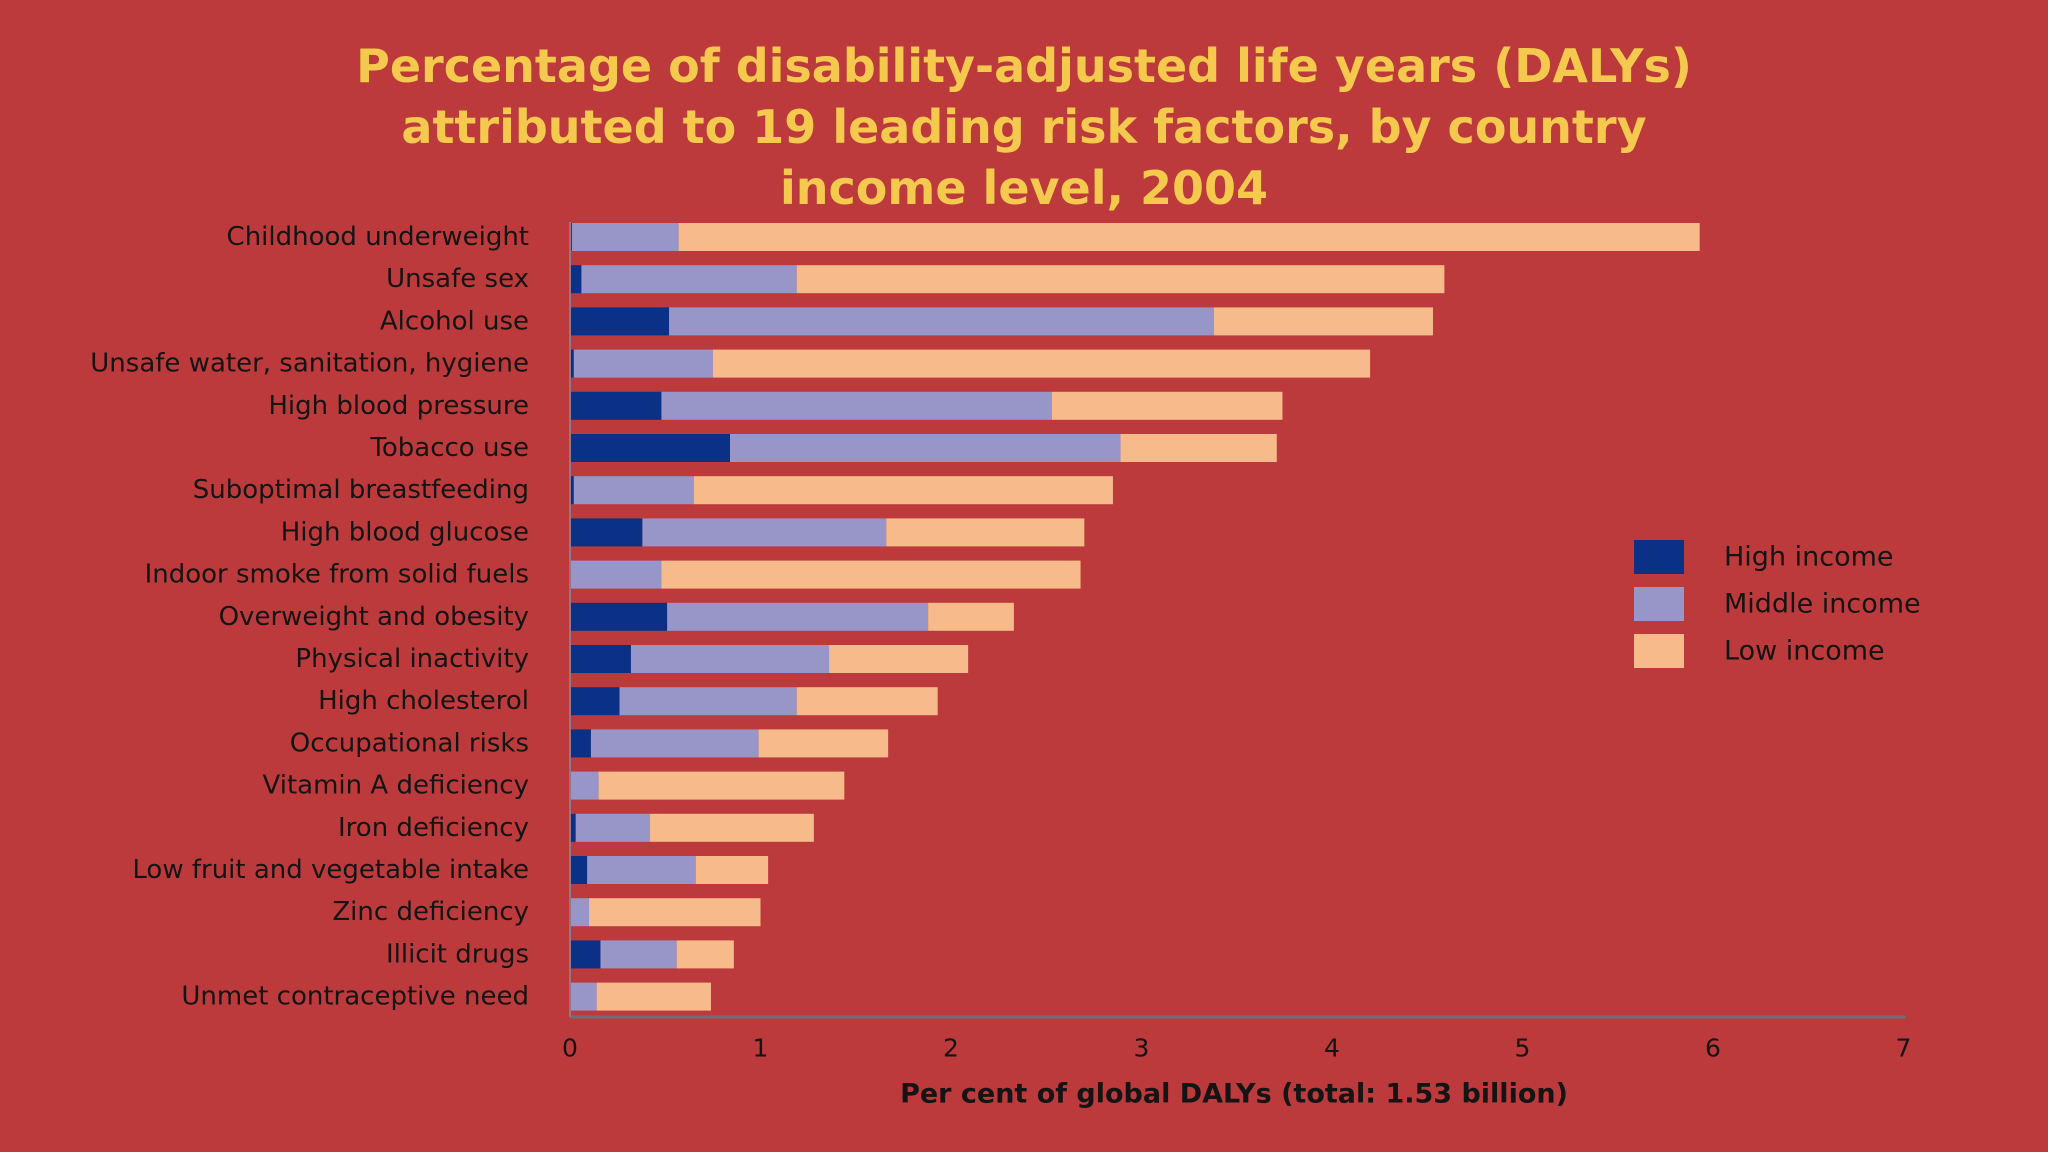  What do you see at coordinates (572, 363) in the screenshot?
I see `bar-unsafe-water-sanitation-hygiene-high-income` at bounding box center [572, 363].